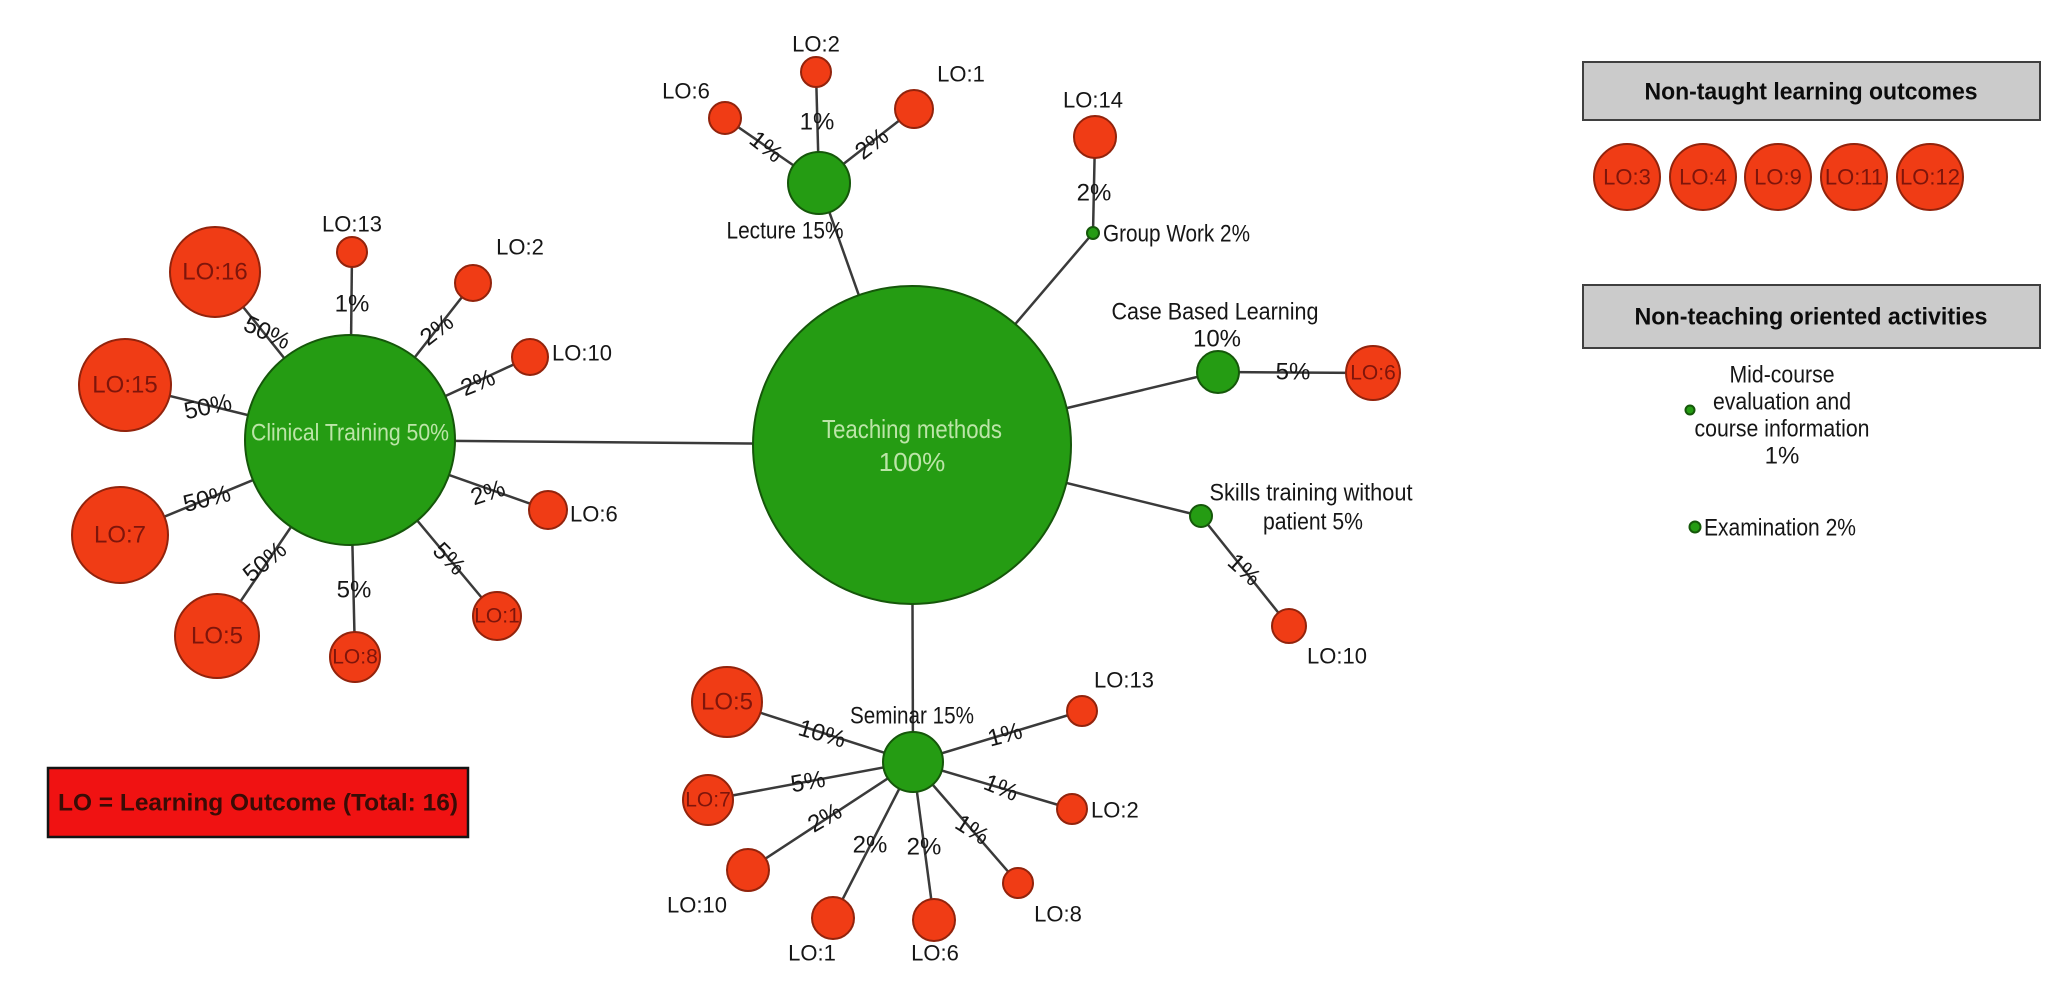 The image size is (2059, 1001). What do you see at coordinates (497, 616) in the screenshot?
I see `clinical-lo1-label: LO:1` at bounding box center [497, 616].